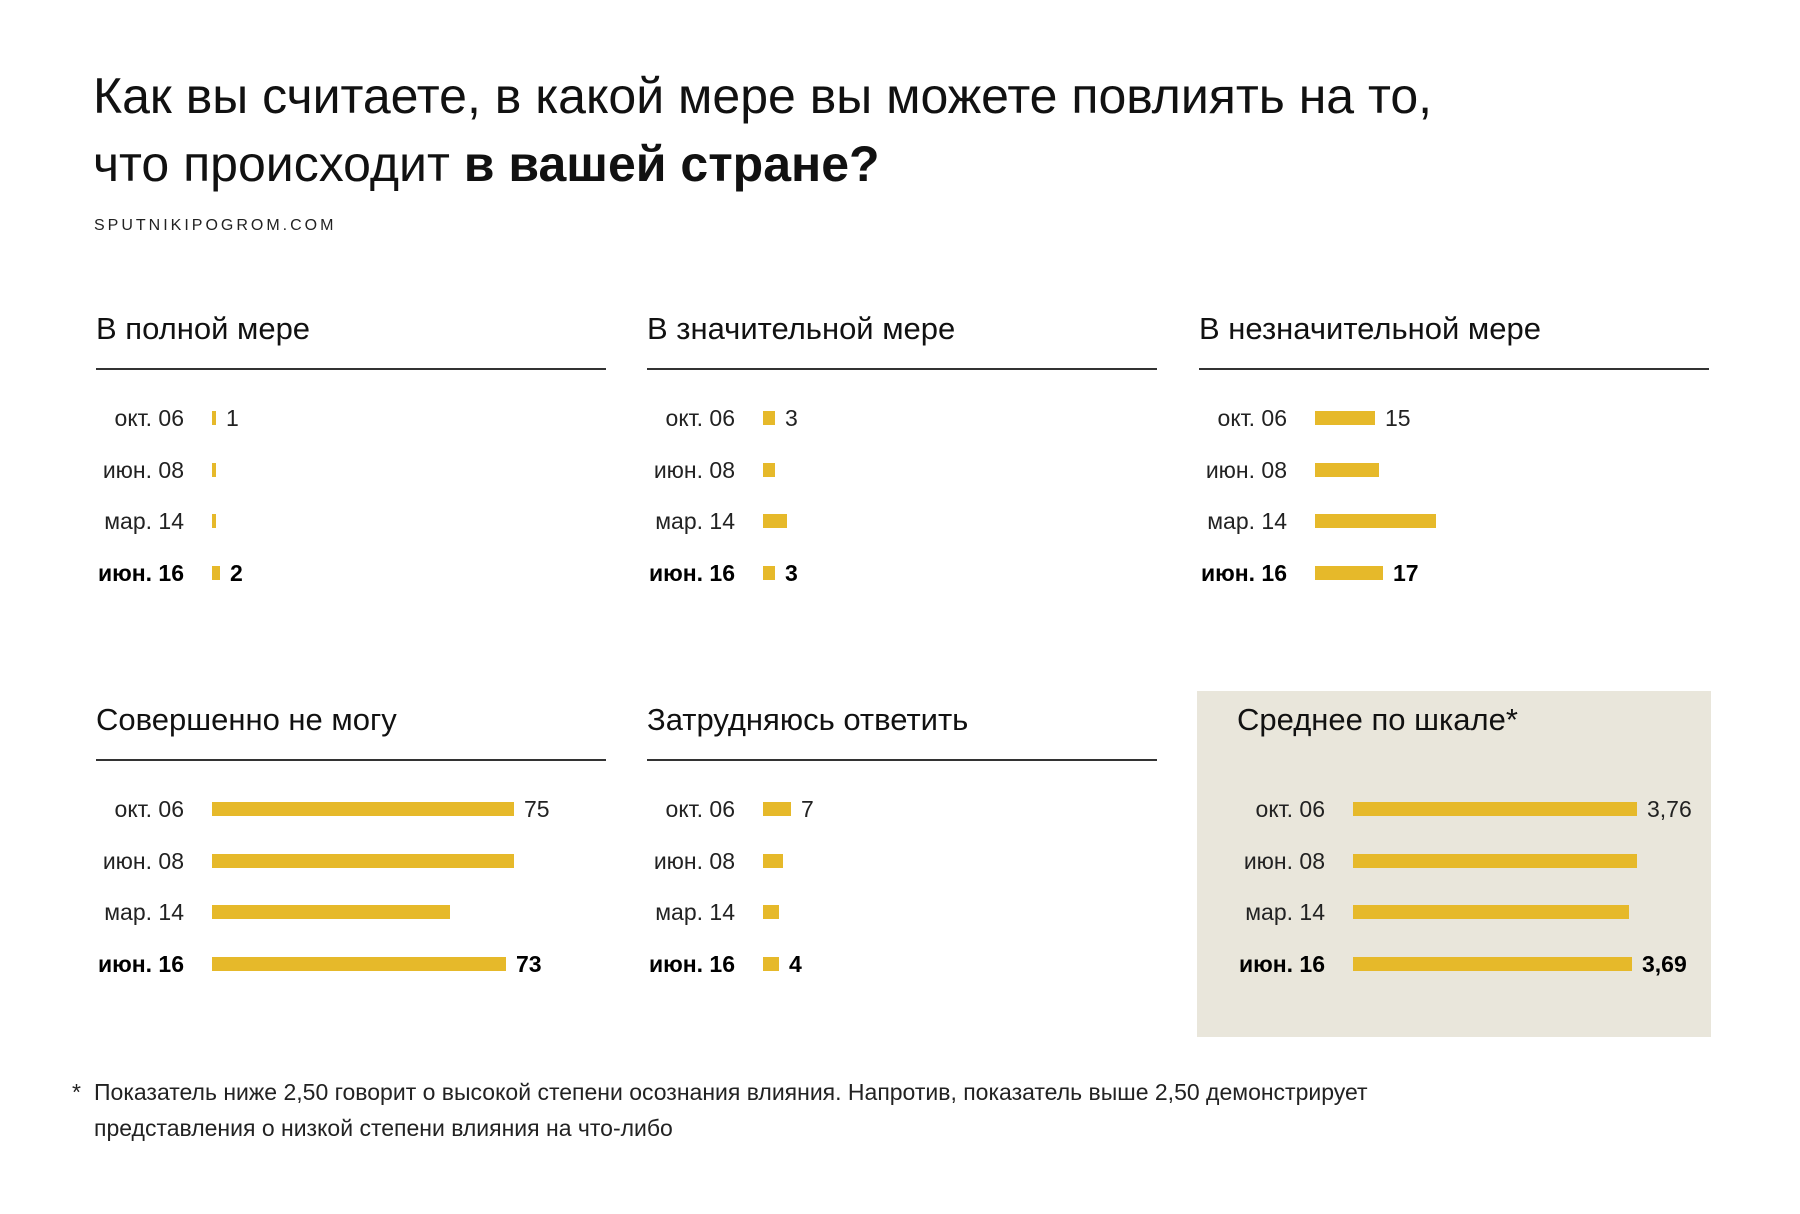 Image resolution: width=1800 pixels, height=1214 pixels. What do you see at coordinates (671, 164) in the screenshot?
I see `title-bold: в вашей стране?` at bounding box center [671, 164].